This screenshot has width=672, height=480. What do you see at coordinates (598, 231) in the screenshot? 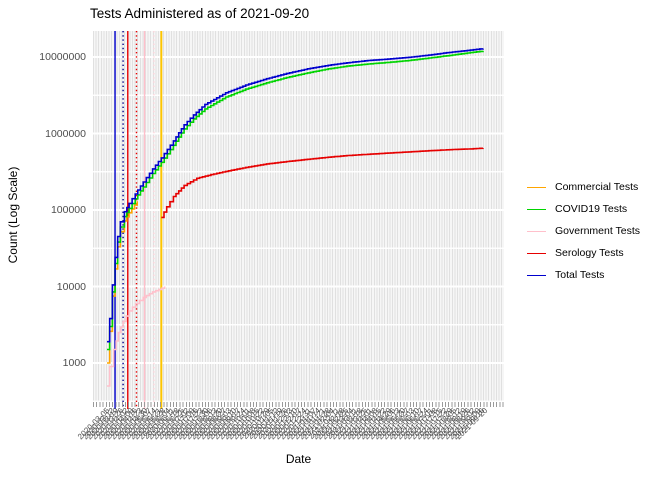
I see `legend-label: Government Tests` at bounding box center [598, 231].